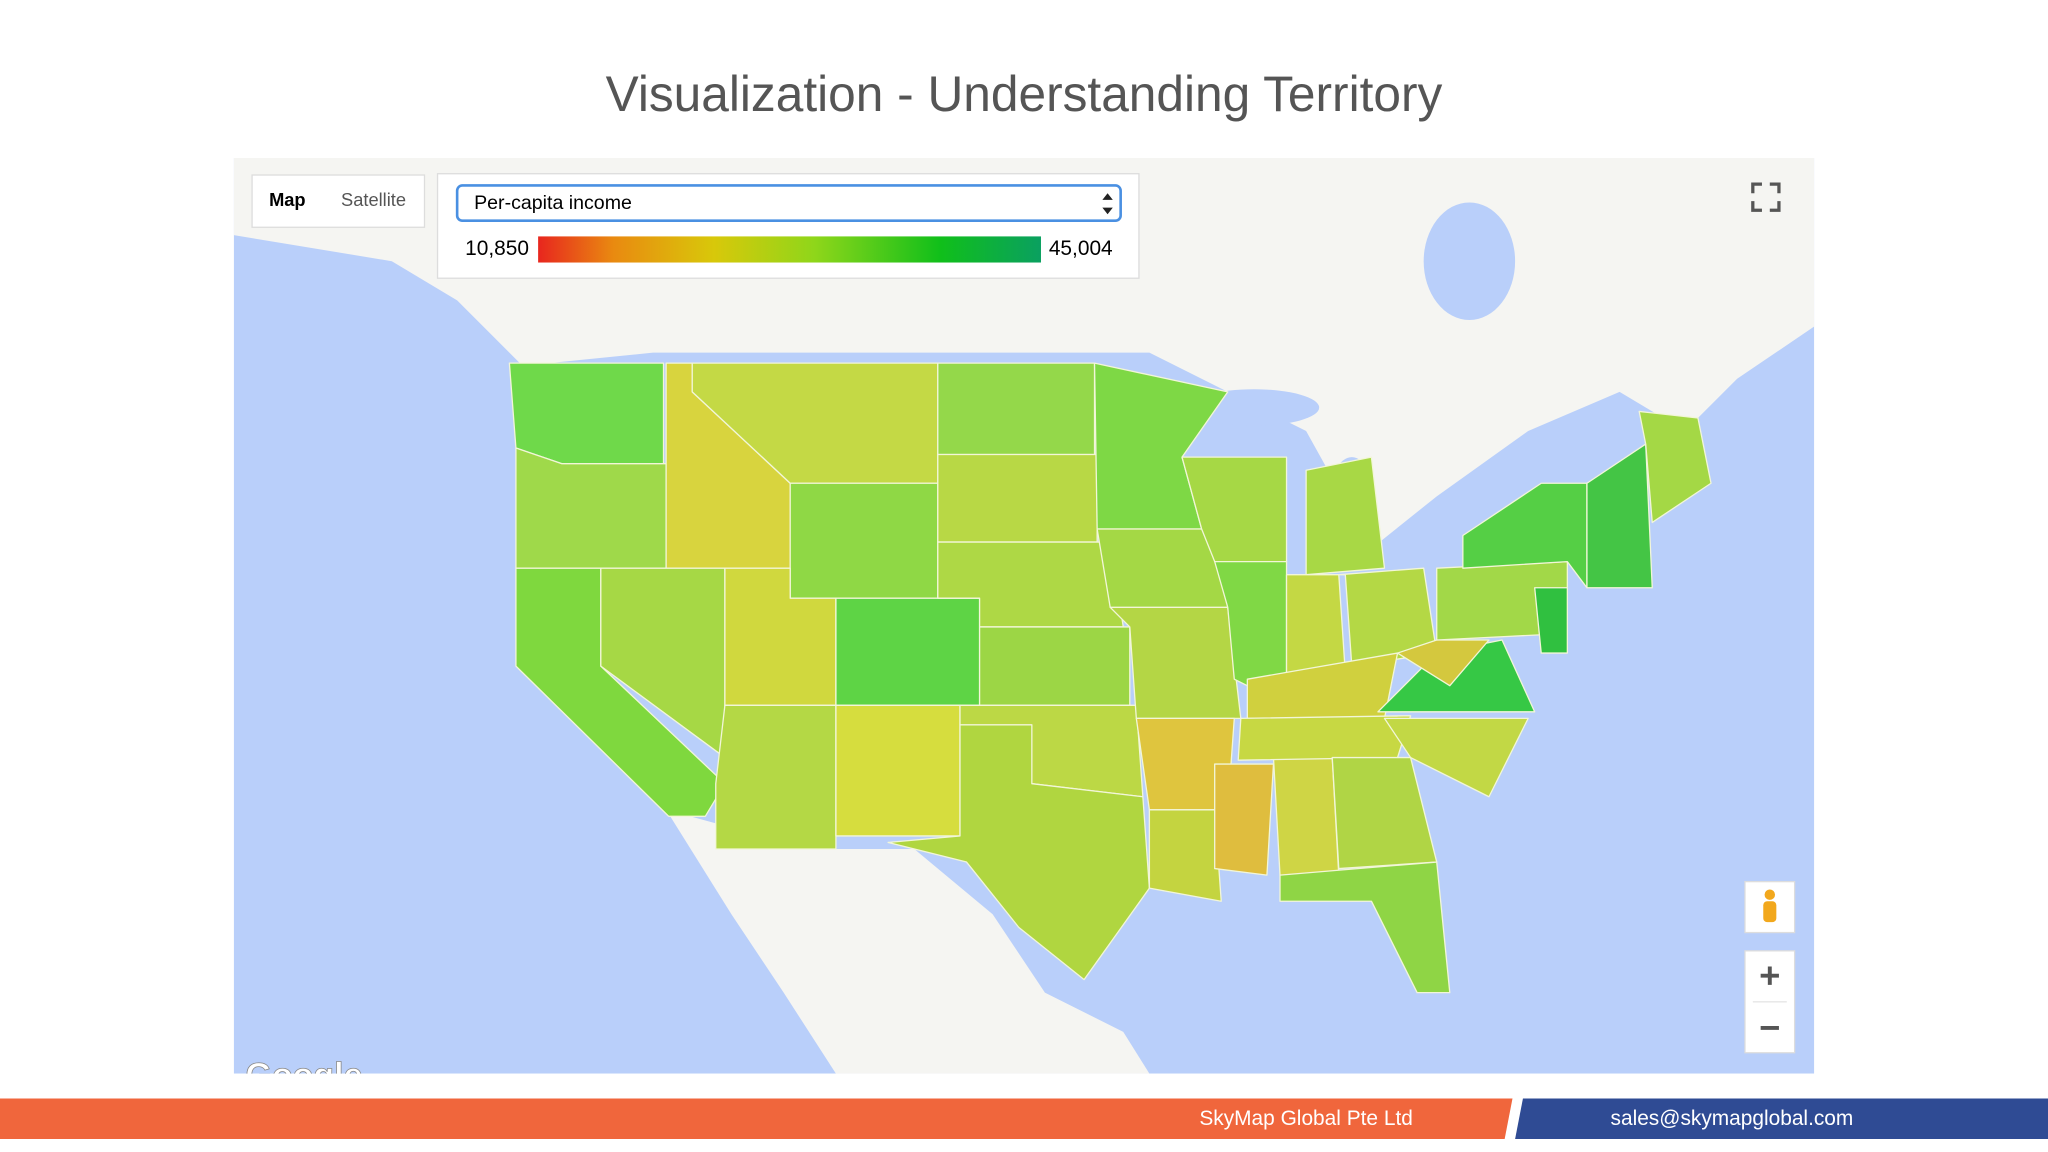 The width and height of the screenshot is (2048, 1152). Describe the element at coordinates (287, 199) in the screenshot. I see `map-button: Map` at that location.